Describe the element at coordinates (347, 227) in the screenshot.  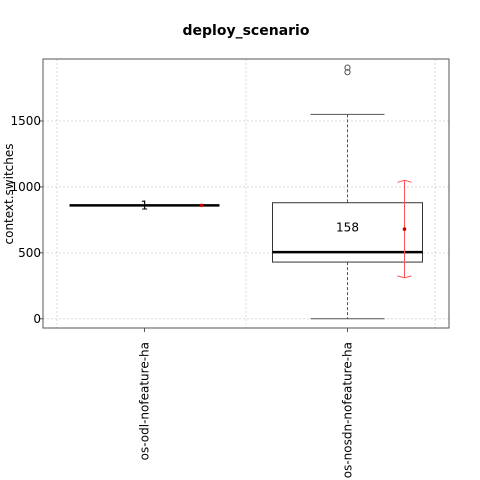
I see `count-label: 158` at that location.